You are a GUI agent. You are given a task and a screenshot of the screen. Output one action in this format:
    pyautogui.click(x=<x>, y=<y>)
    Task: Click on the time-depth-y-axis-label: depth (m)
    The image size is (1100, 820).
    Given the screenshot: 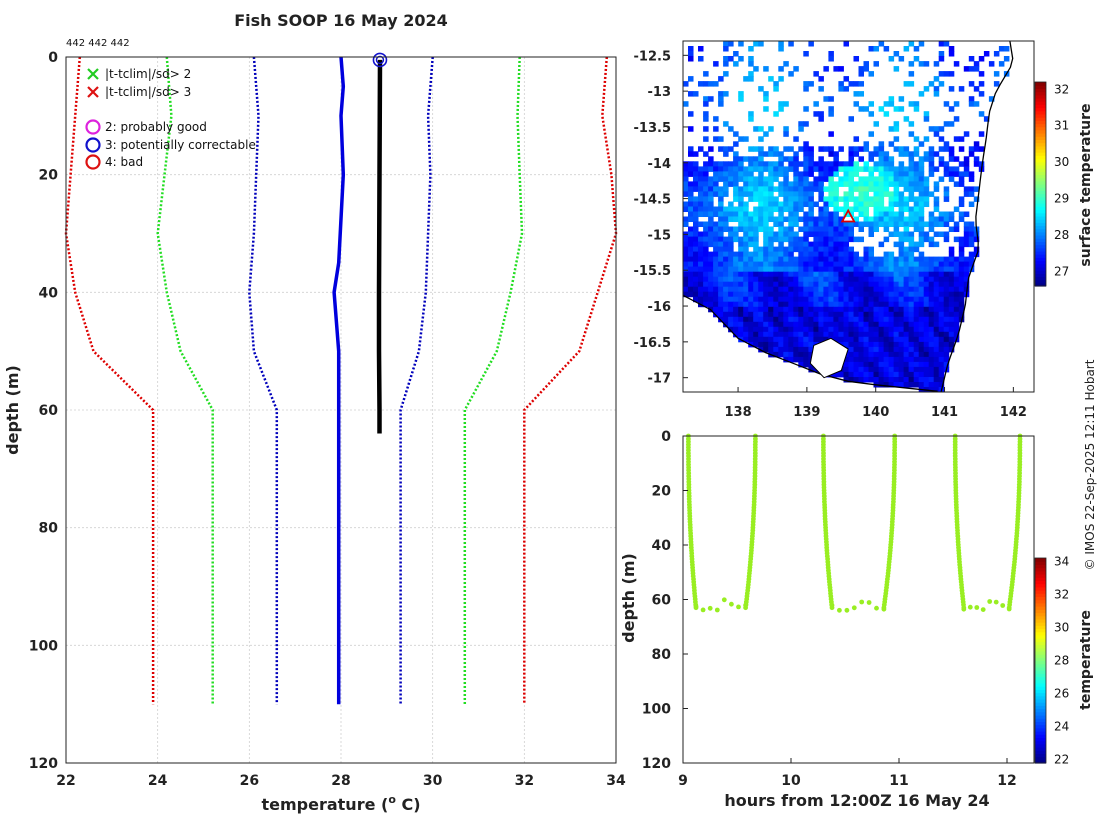 What is the action you would take?
    pyautogui.click(x=628, y=598)
    